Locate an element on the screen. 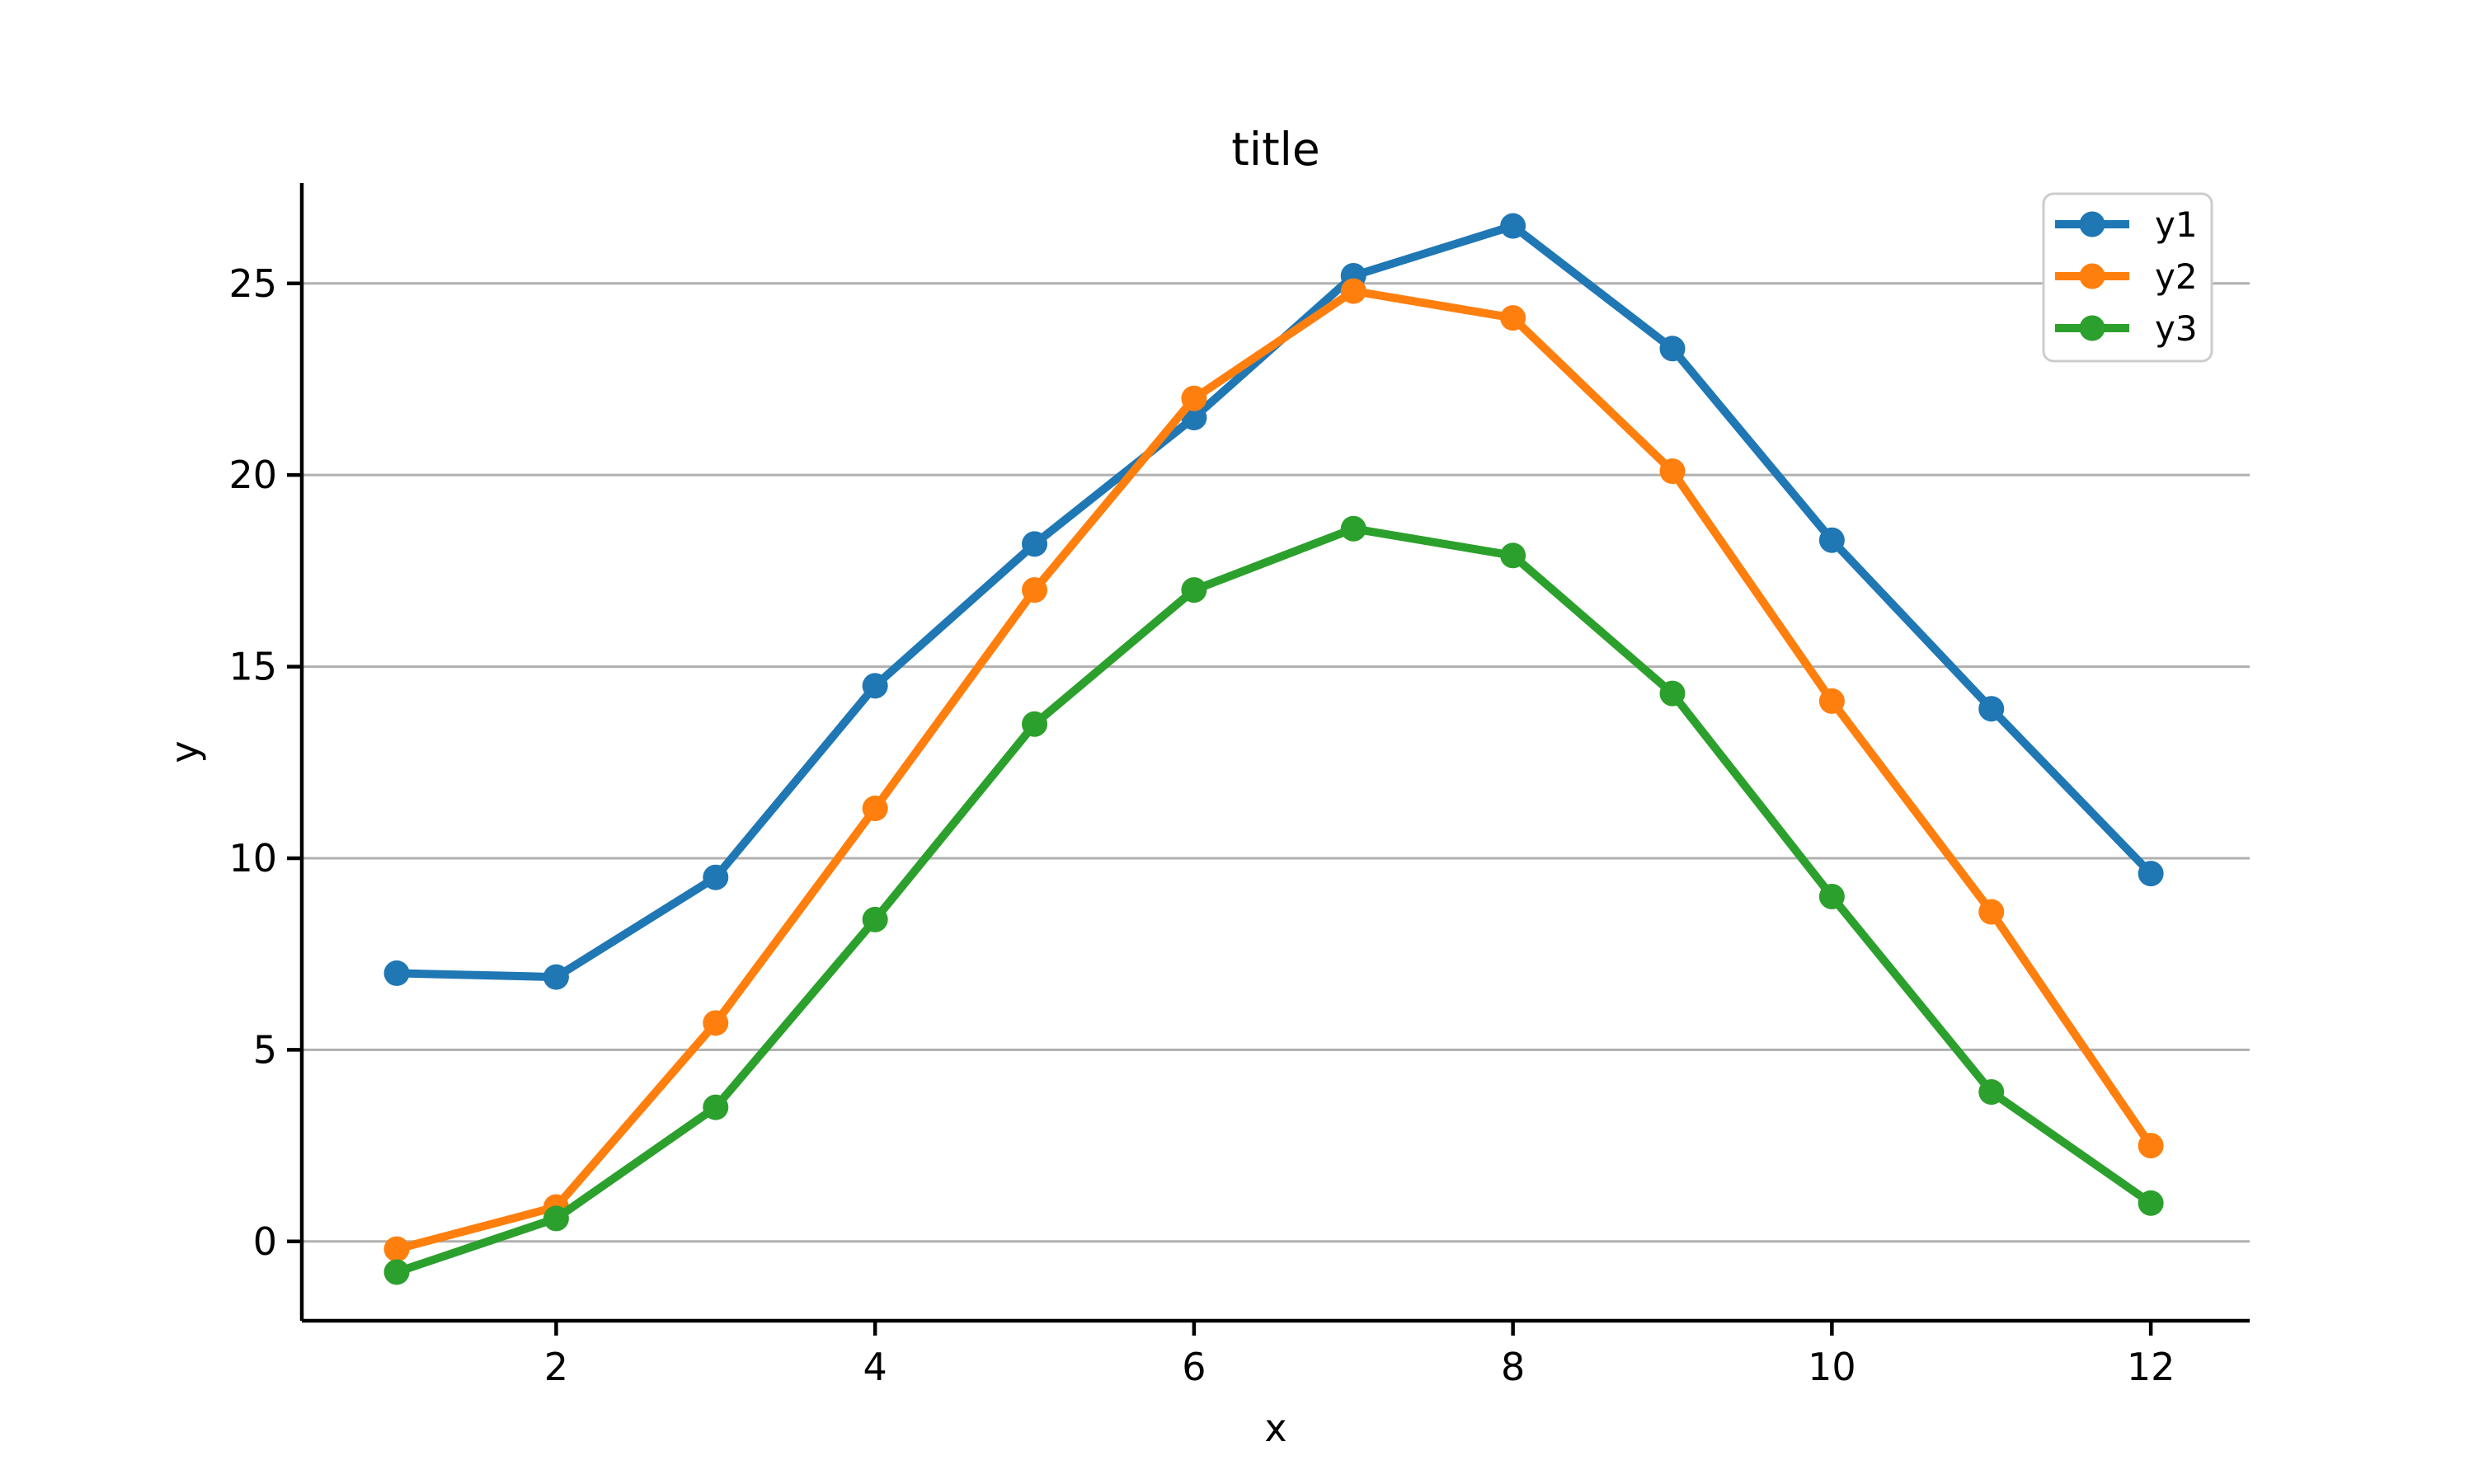  legend-marker-y3 is located at coordinates (2092, 328).